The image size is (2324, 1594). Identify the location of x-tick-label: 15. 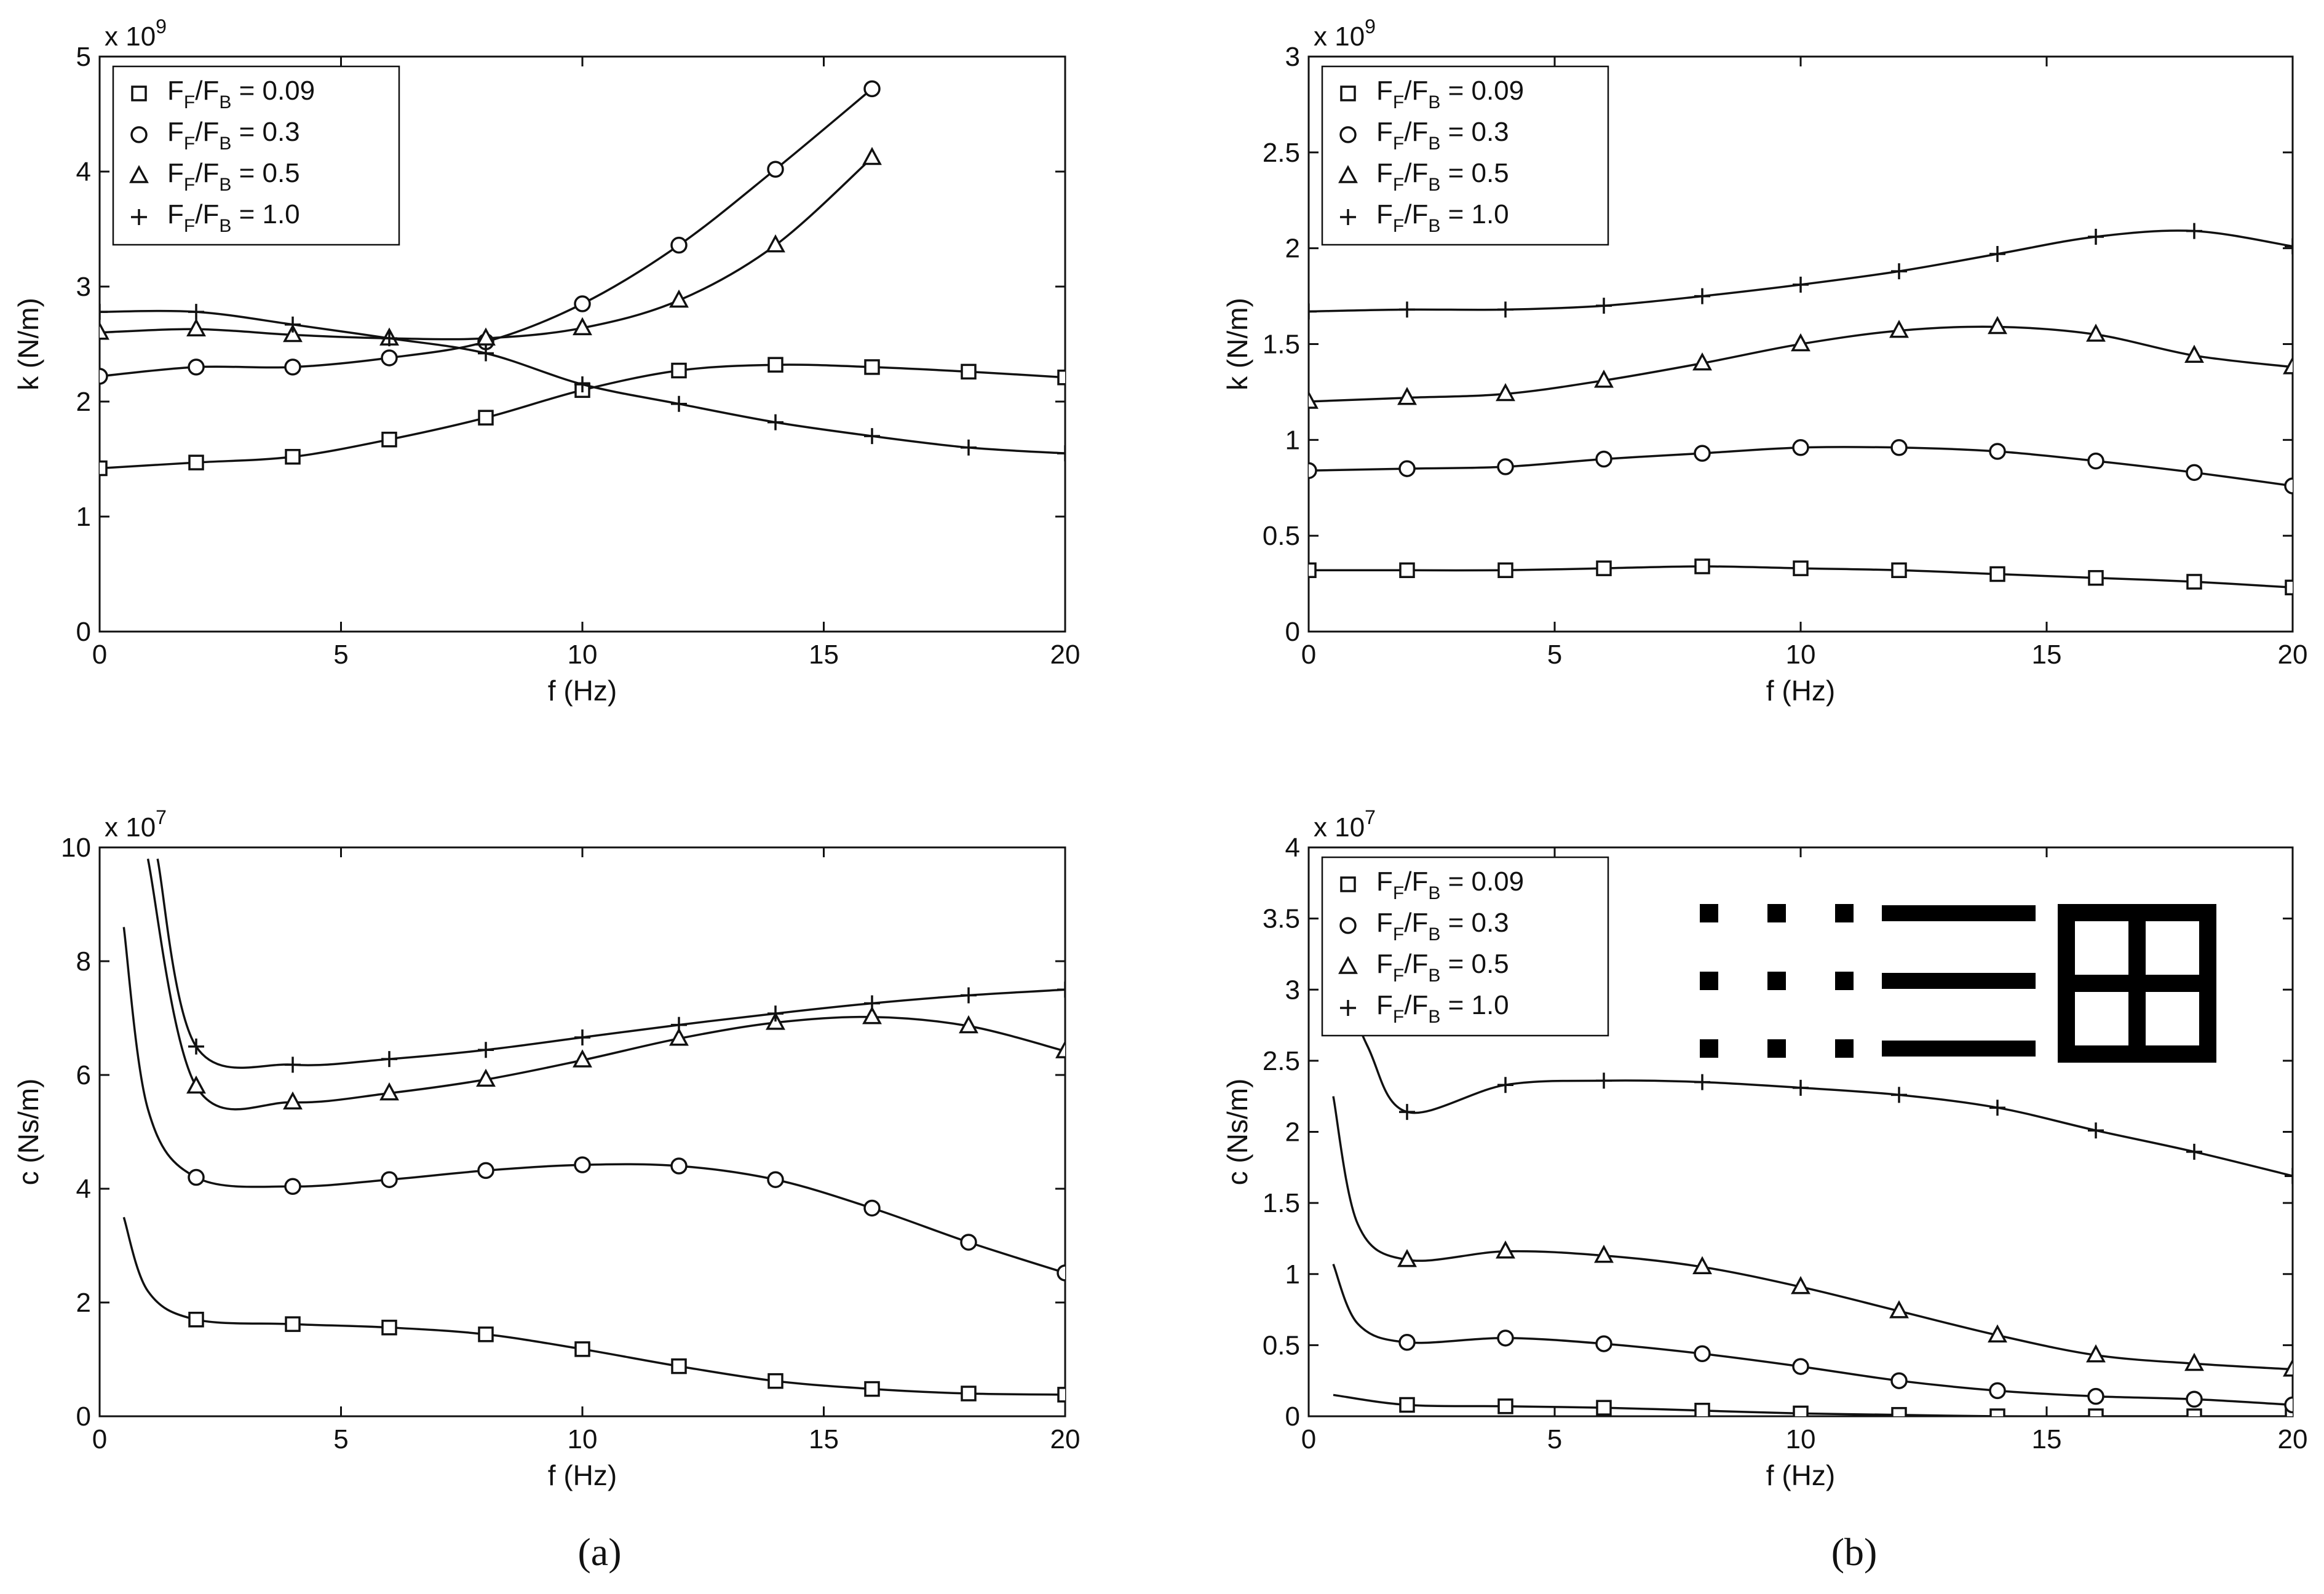
(2047, 655).